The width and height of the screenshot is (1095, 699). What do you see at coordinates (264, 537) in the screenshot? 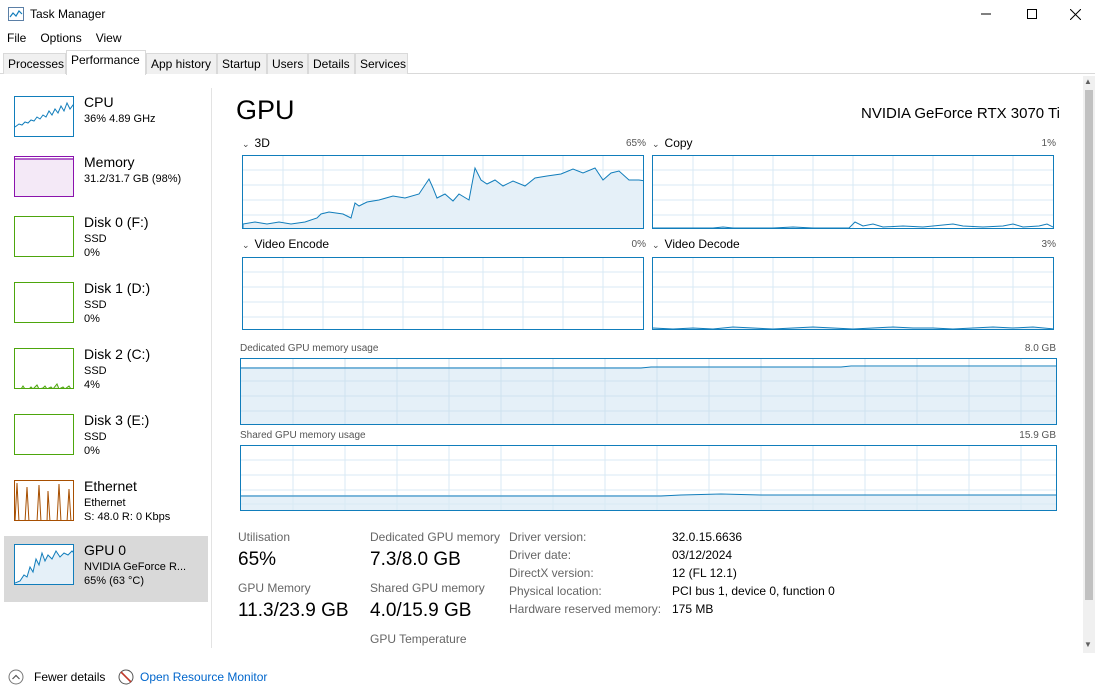
I see `utilisation-label: Utilisation` at bounding box center [264, 537].